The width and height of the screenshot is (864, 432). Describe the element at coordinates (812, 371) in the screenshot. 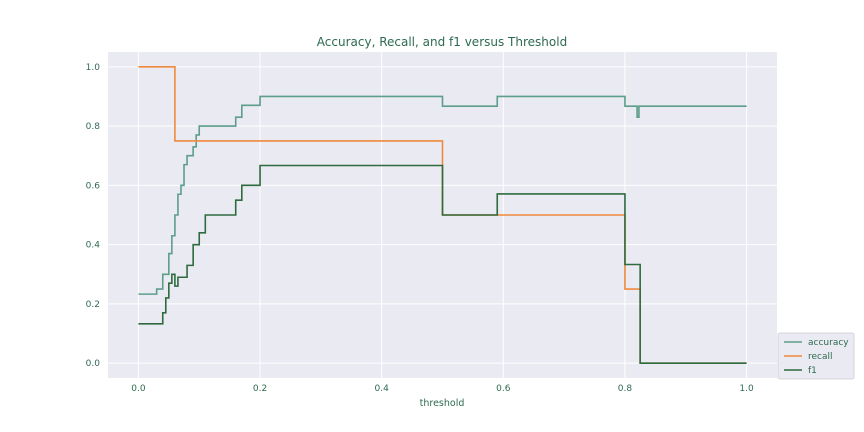

I see `legend-label-f1: f1` at that location.